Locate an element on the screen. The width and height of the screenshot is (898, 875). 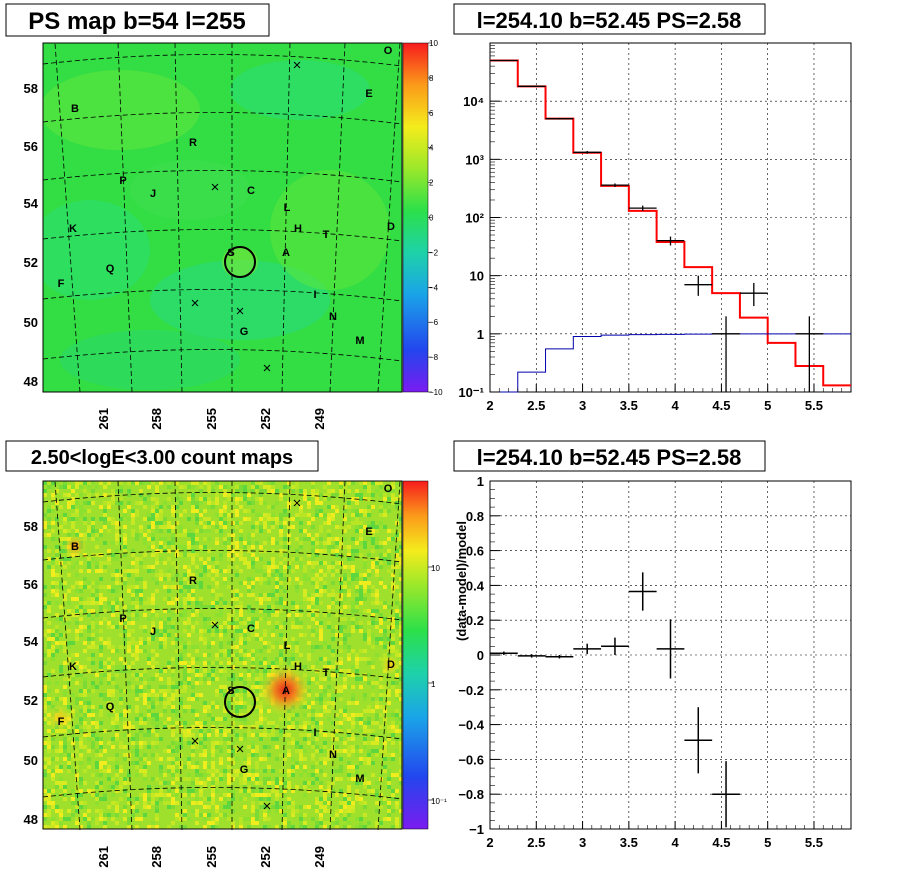
residual-y-tick: 0.4 is located at coordinates (475, 585).